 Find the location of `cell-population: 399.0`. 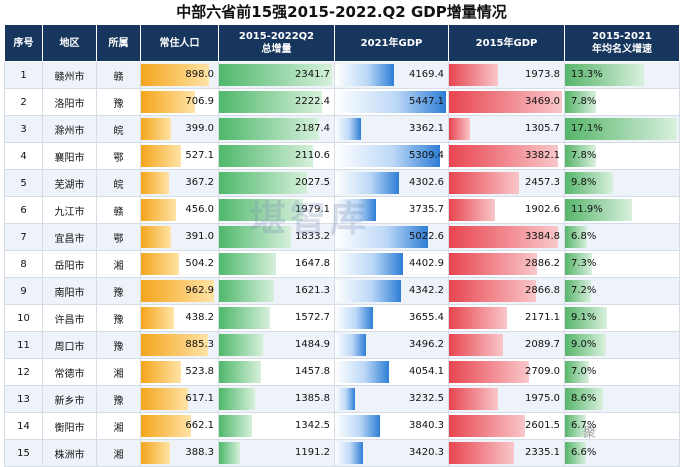

cell-population: 399.0 is located at coordinates (179, 129).